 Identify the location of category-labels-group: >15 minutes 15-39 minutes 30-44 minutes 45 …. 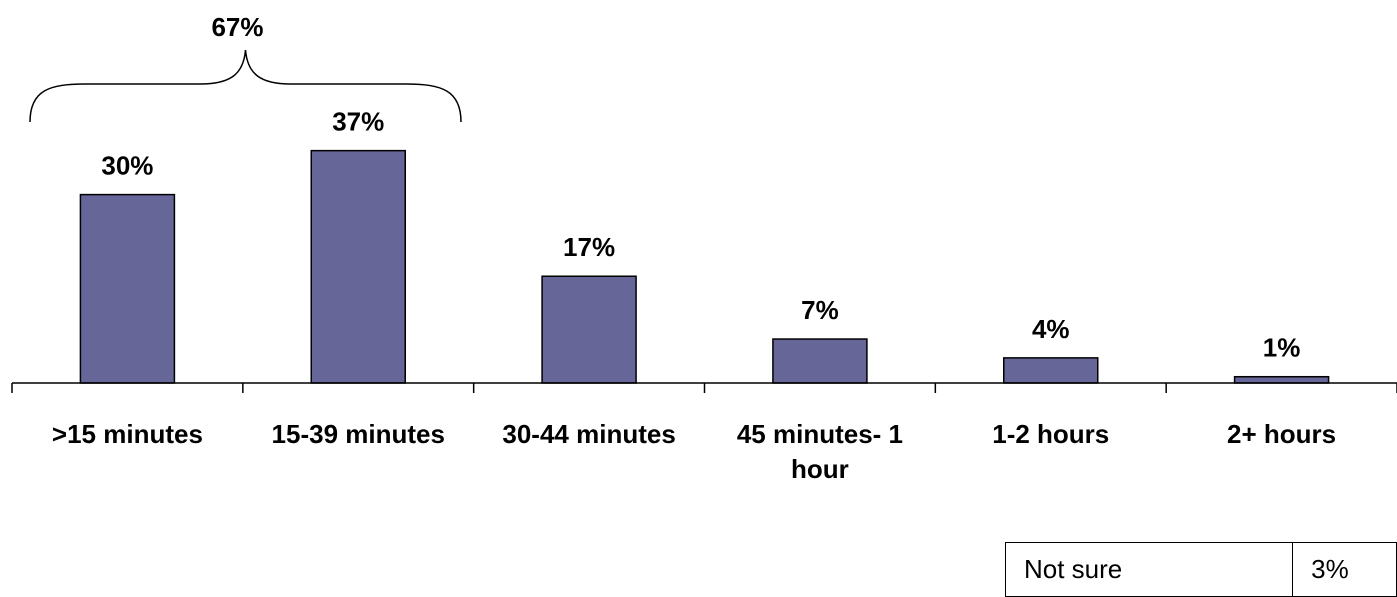
(694, 451).